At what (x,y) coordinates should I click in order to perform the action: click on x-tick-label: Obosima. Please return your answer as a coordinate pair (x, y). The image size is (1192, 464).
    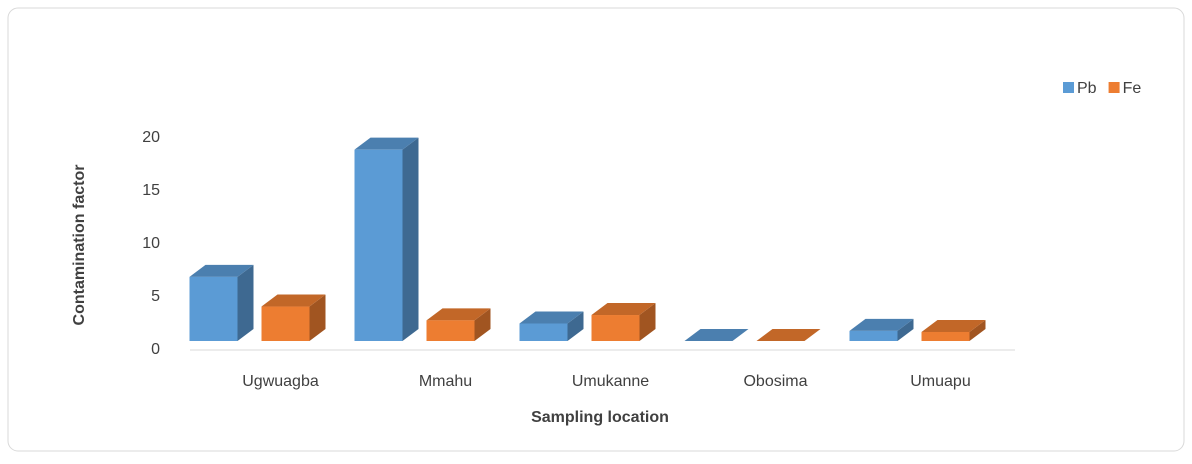
    Looking at the image, I should click on (775, 381).